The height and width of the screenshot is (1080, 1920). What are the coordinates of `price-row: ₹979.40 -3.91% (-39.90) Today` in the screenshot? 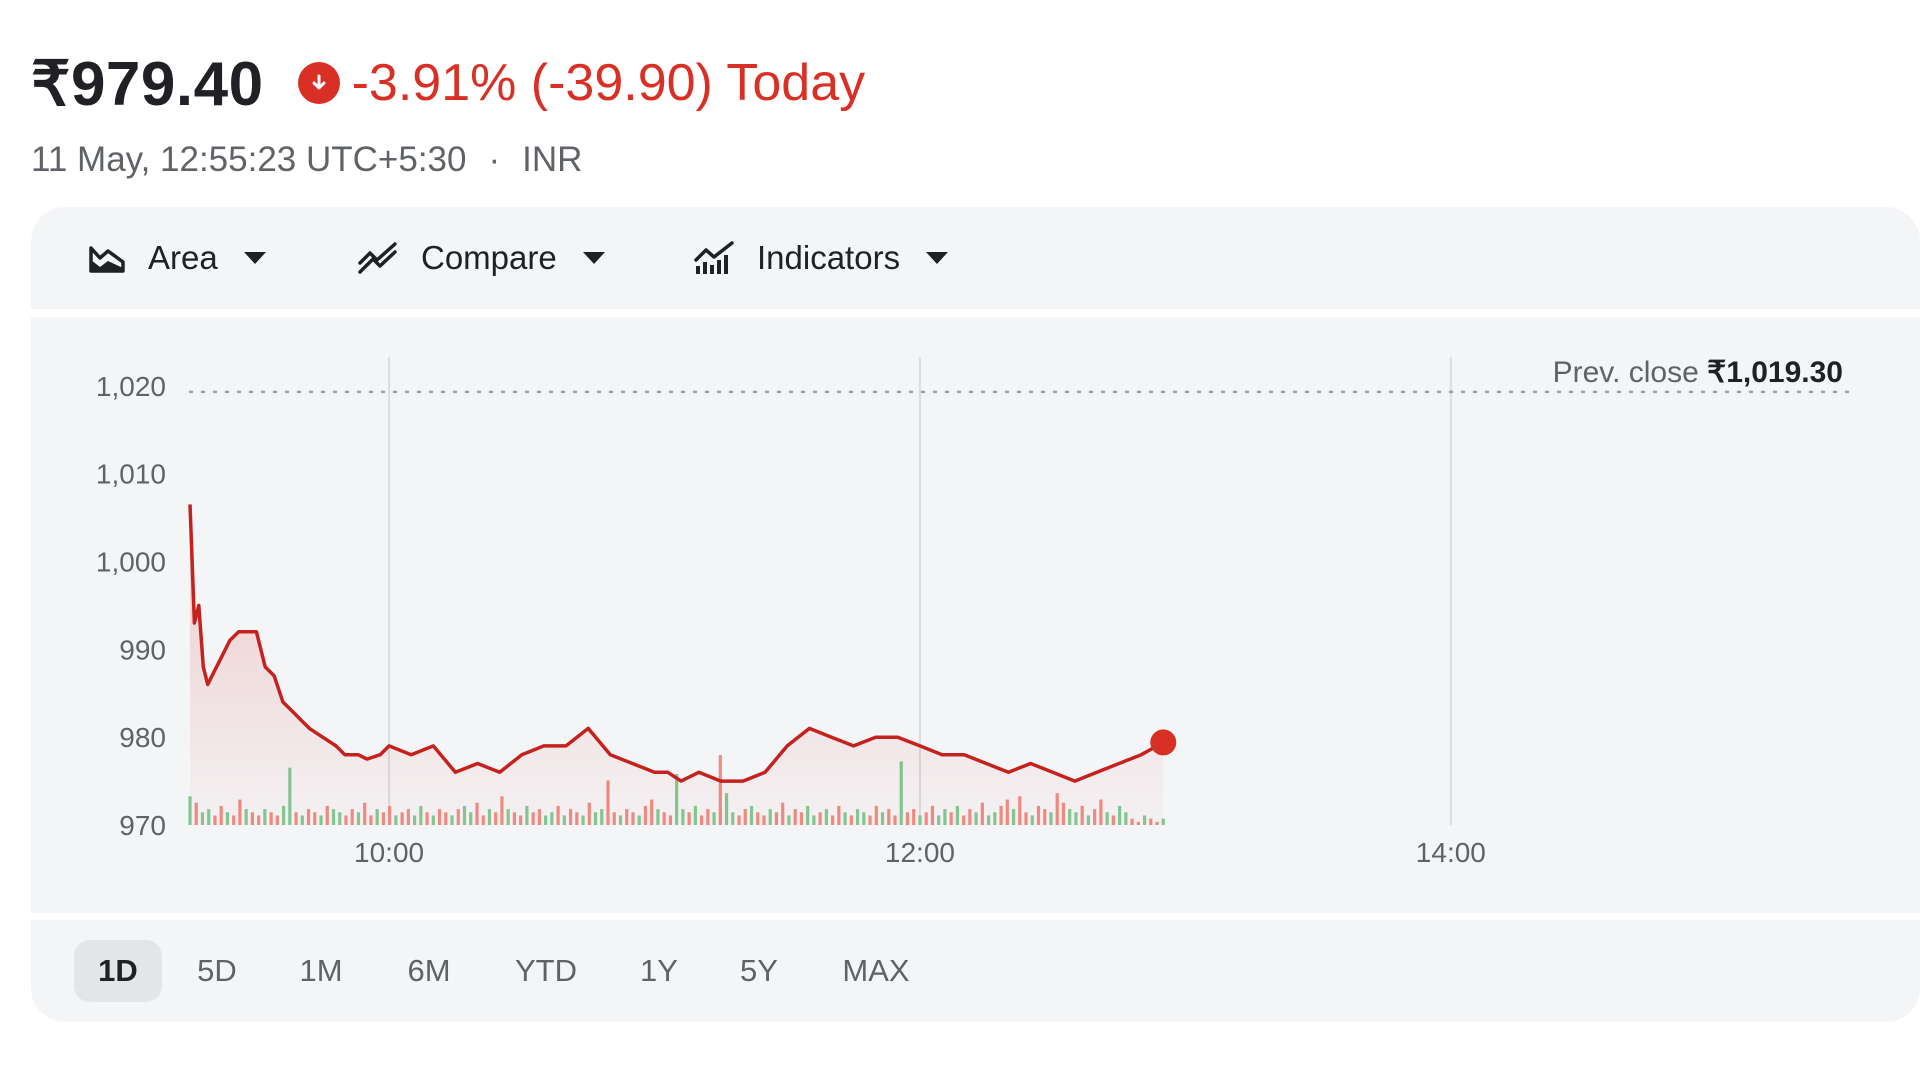 It's located at (781, 83).